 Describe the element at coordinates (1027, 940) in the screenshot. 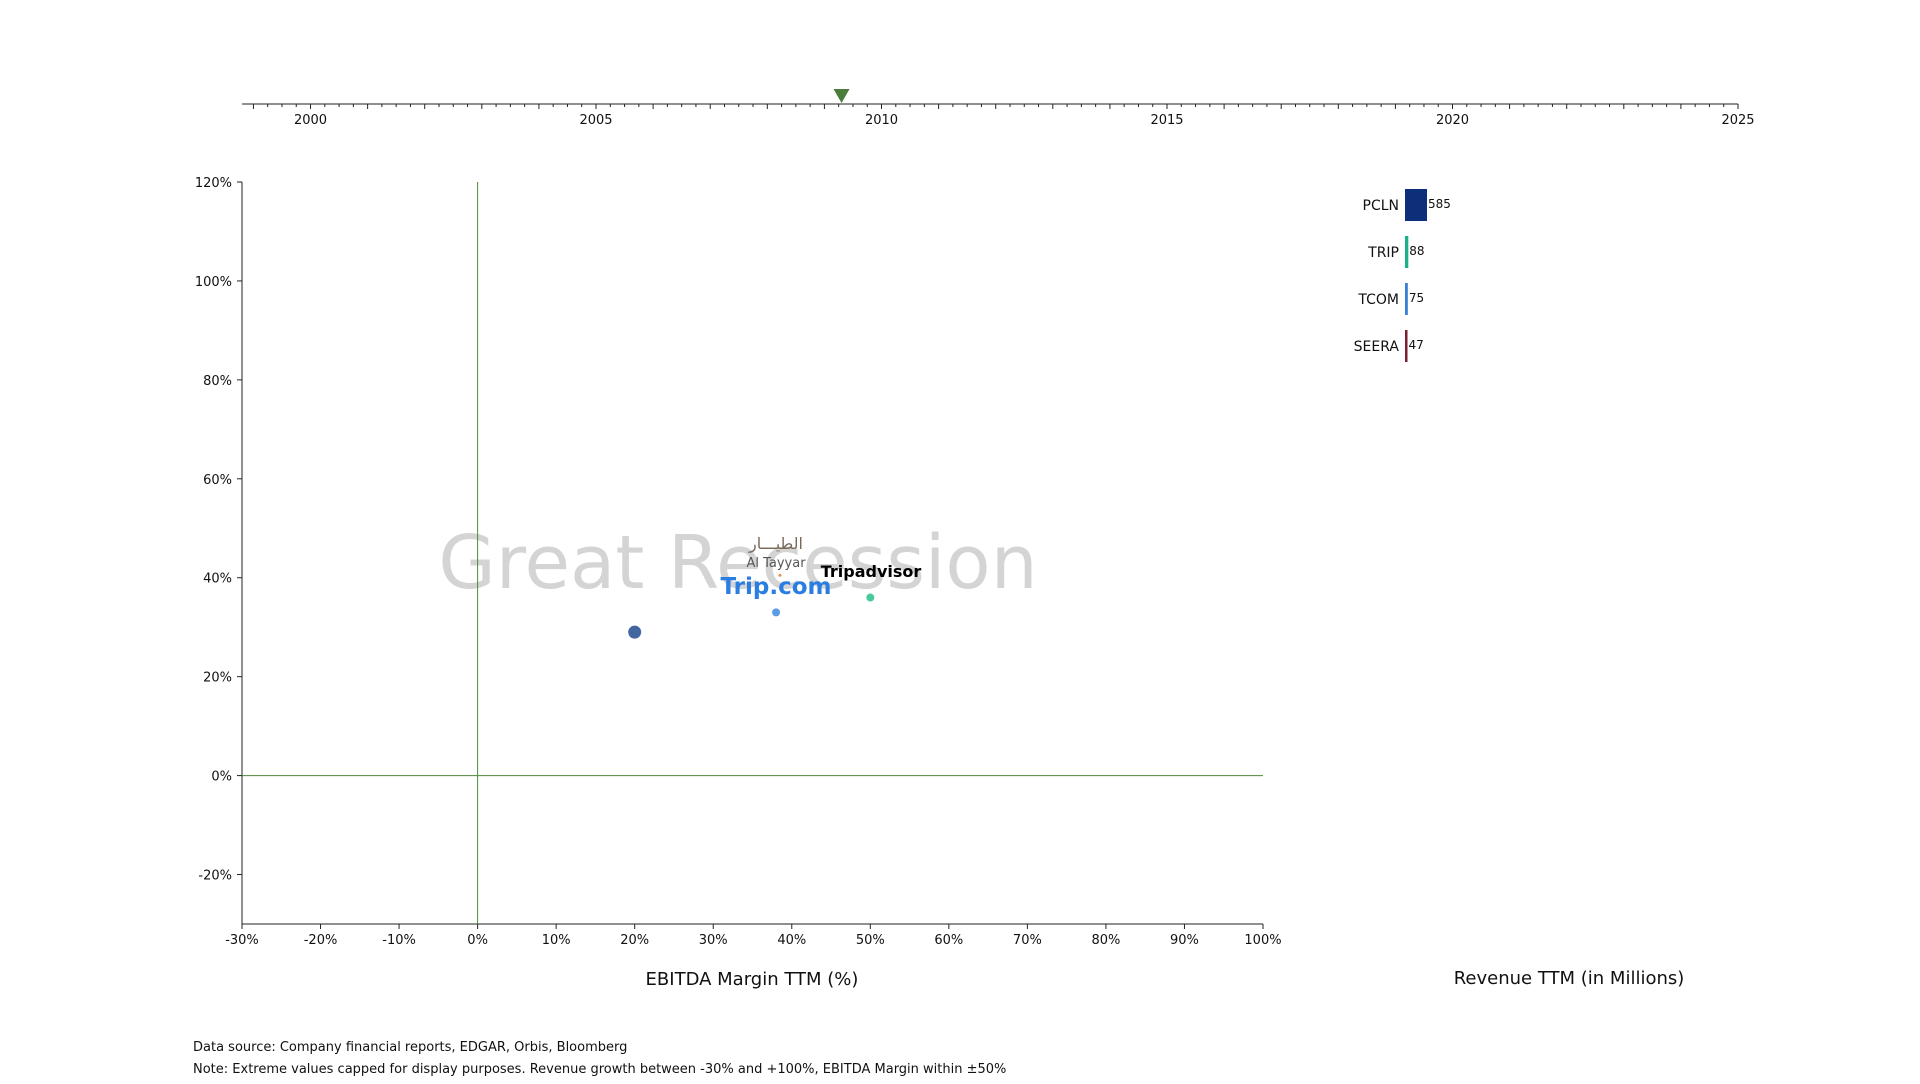

I see `x-tick-label: 70%` at that location.